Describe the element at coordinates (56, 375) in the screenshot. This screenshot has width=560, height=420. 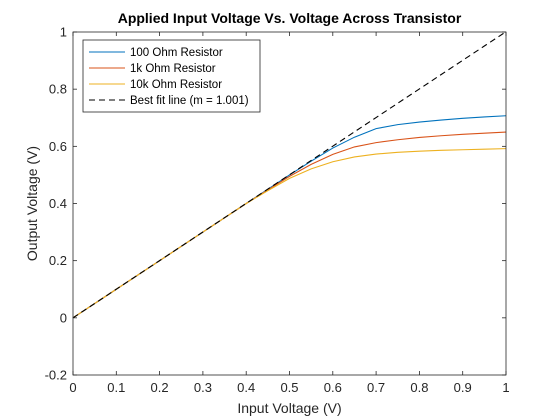
I see `y-tick-label: -0.2` at that location.